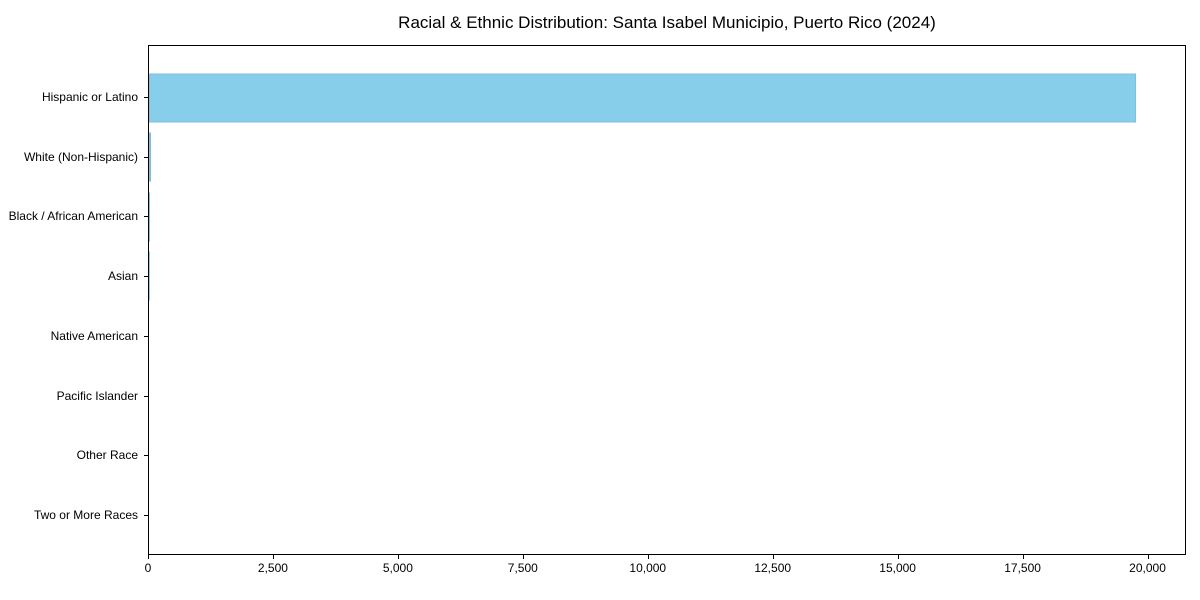 The image size is (1200, 600). Describe the element at coordinates (642, 98) in the screenshot. I see `bar-hispanic-or-latino` at that location.